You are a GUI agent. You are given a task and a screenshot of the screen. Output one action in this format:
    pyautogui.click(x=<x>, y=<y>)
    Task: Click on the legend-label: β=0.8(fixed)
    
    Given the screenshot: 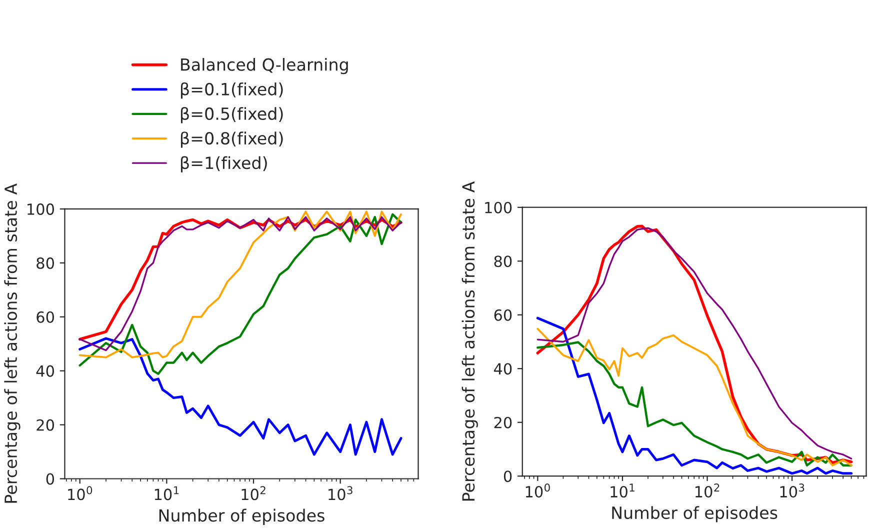 What is the action you would take?
    pyautogui.click(x=232, y=140)
    